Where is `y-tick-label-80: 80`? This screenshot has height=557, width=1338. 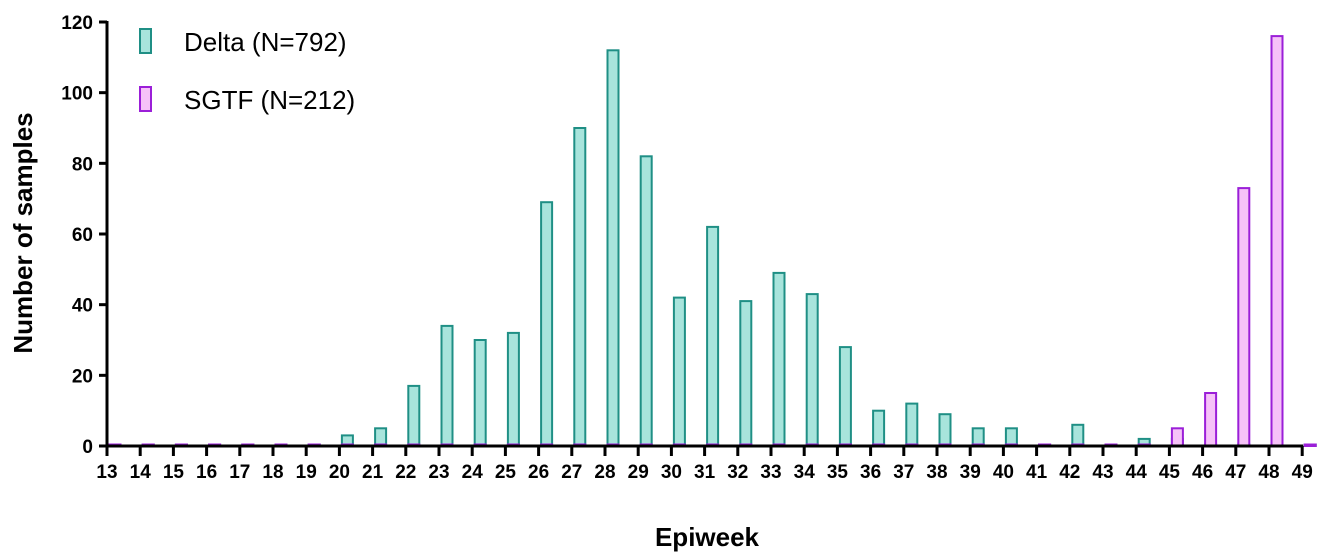
y-tick-label-80: 80 is located at coordinates (82, 164).